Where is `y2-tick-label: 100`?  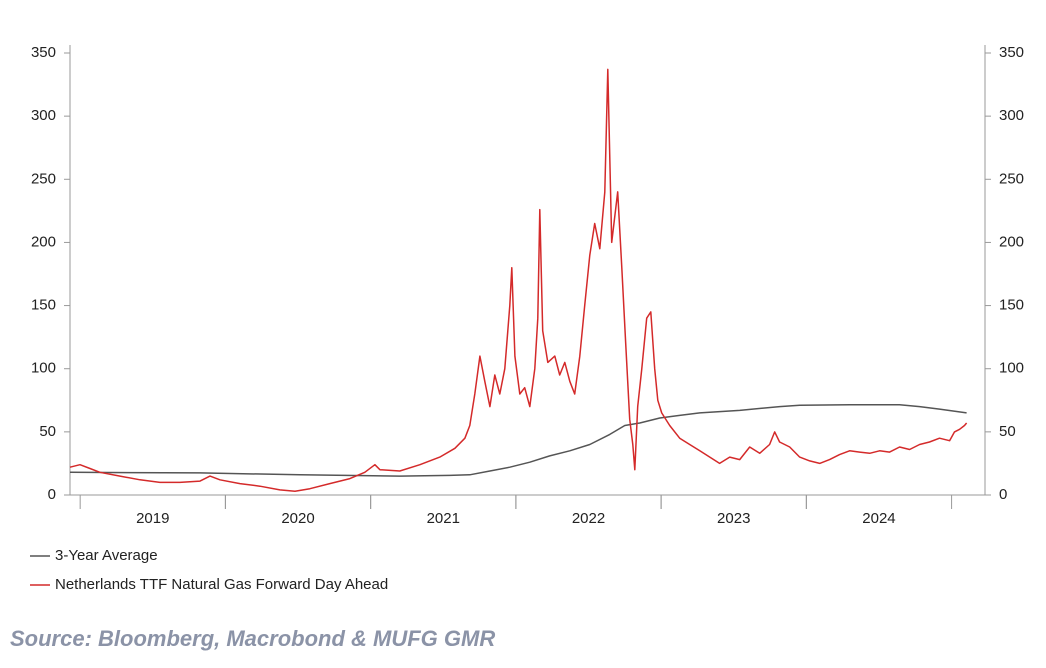
y2-tick-label: 100 is located at coordinates (1011, 368).